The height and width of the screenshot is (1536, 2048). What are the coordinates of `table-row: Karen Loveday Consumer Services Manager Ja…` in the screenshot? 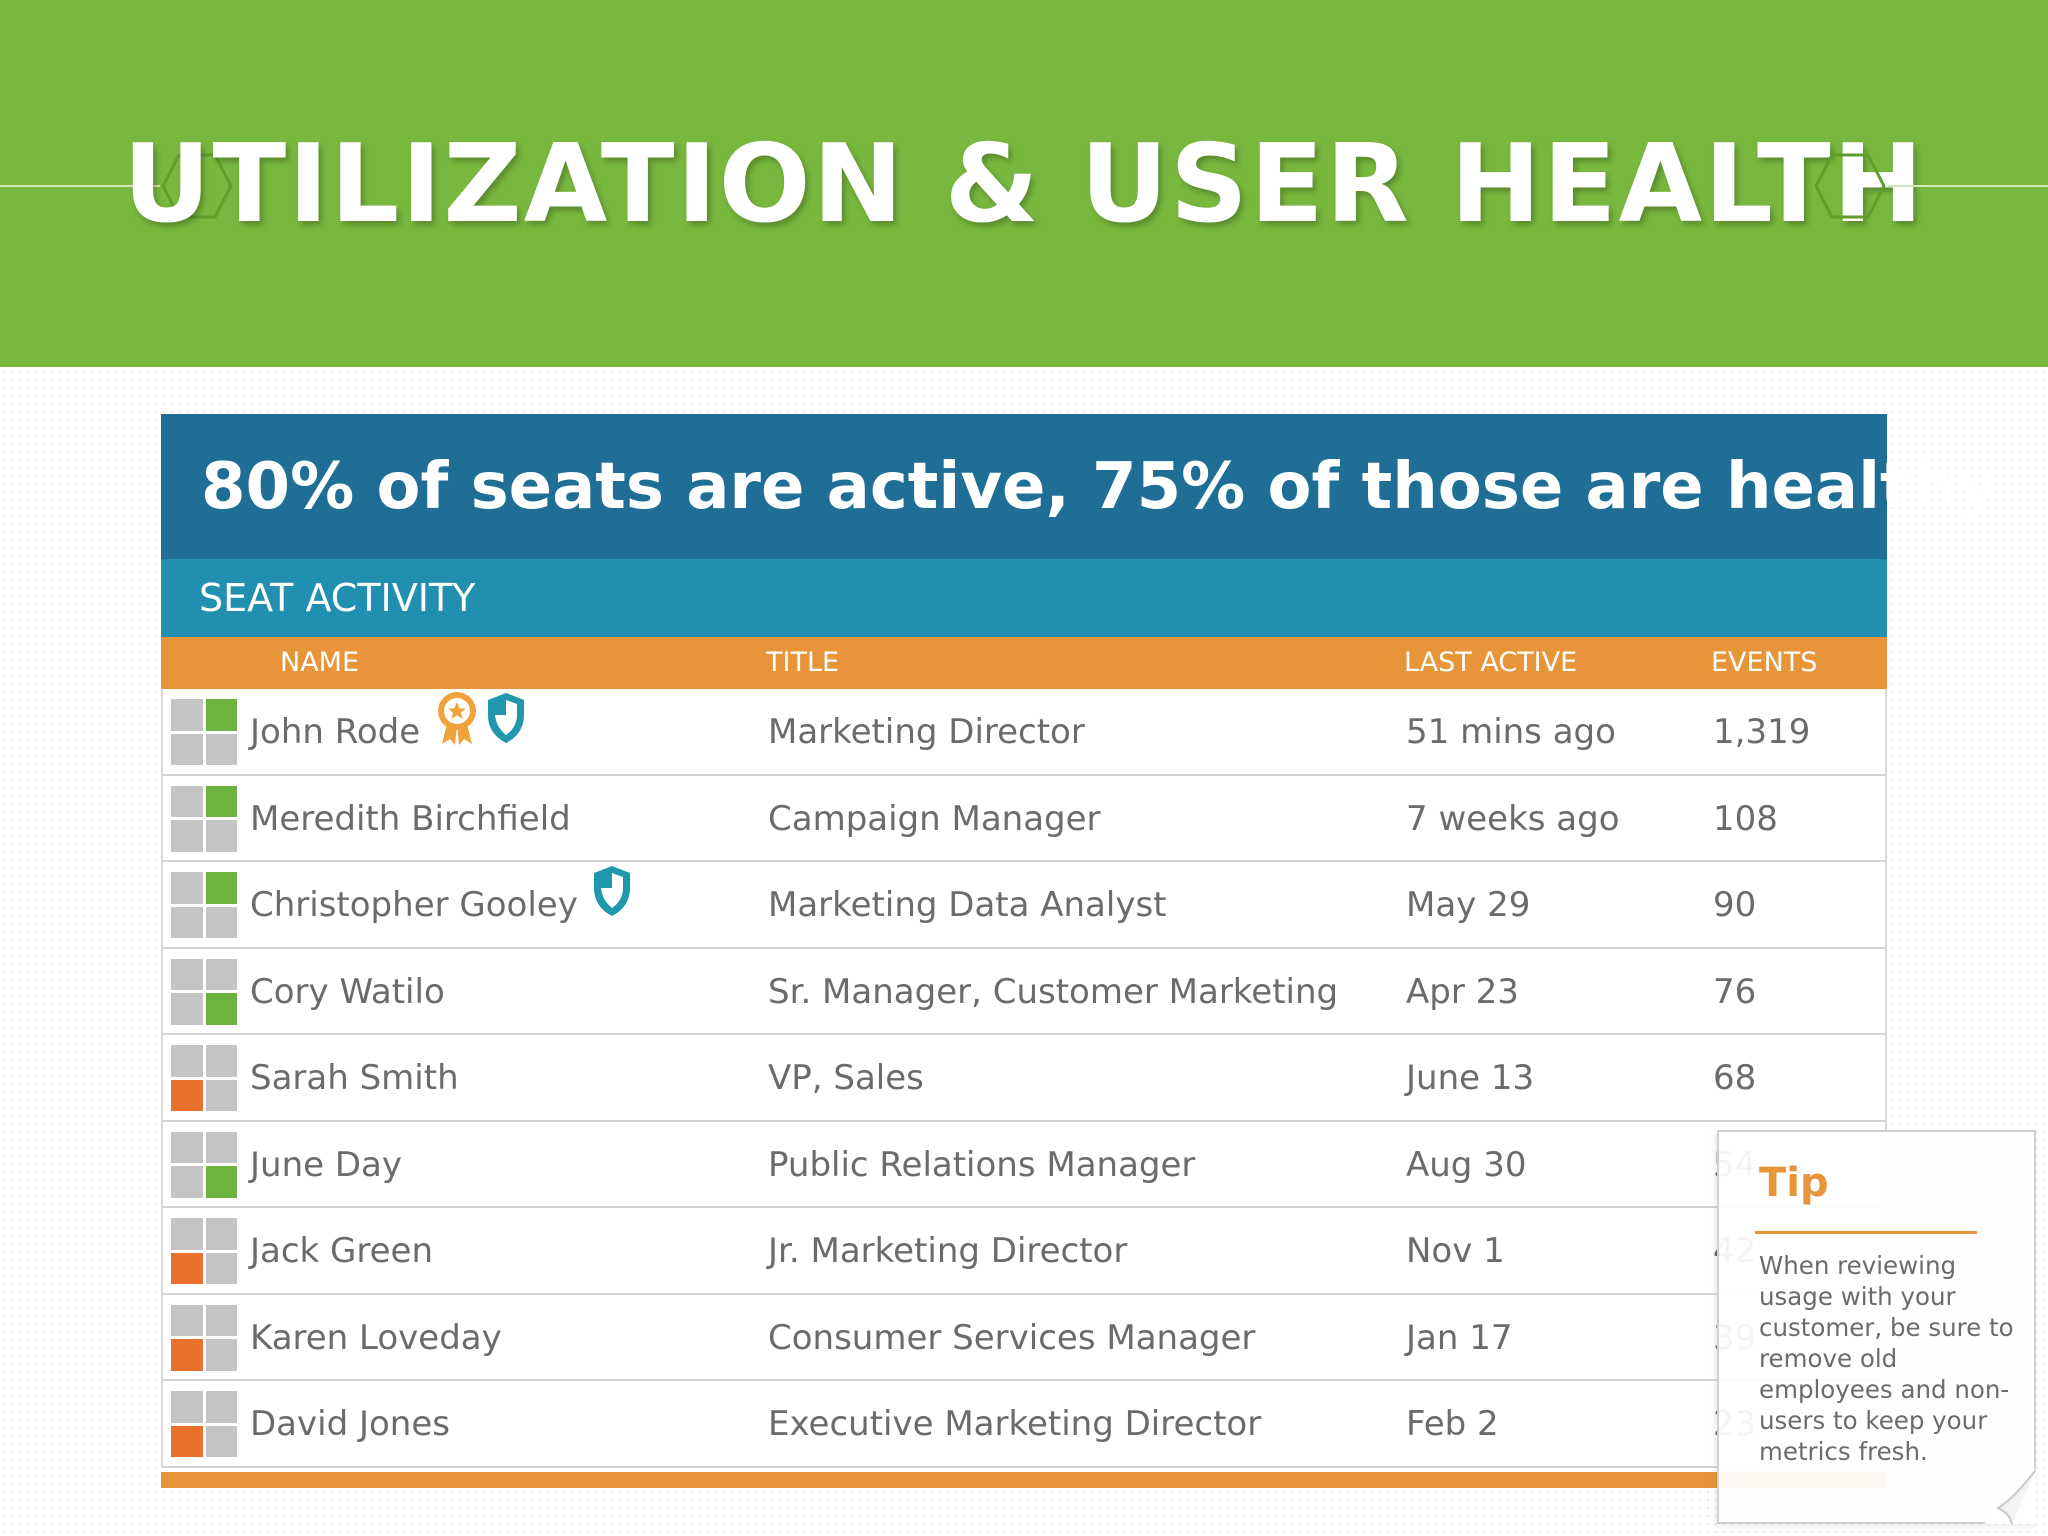 It's located at (1024, 1338).